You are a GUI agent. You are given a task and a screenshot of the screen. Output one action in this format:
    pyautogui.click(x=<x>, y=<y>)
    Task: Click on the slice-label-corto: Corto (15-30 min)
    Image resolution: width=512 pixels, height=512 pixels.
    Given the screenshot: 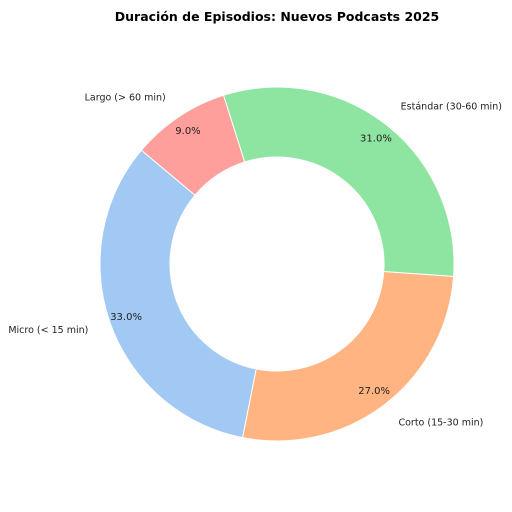 What is the action you would take?
    pyautogui.click(x=440, y=422)
    